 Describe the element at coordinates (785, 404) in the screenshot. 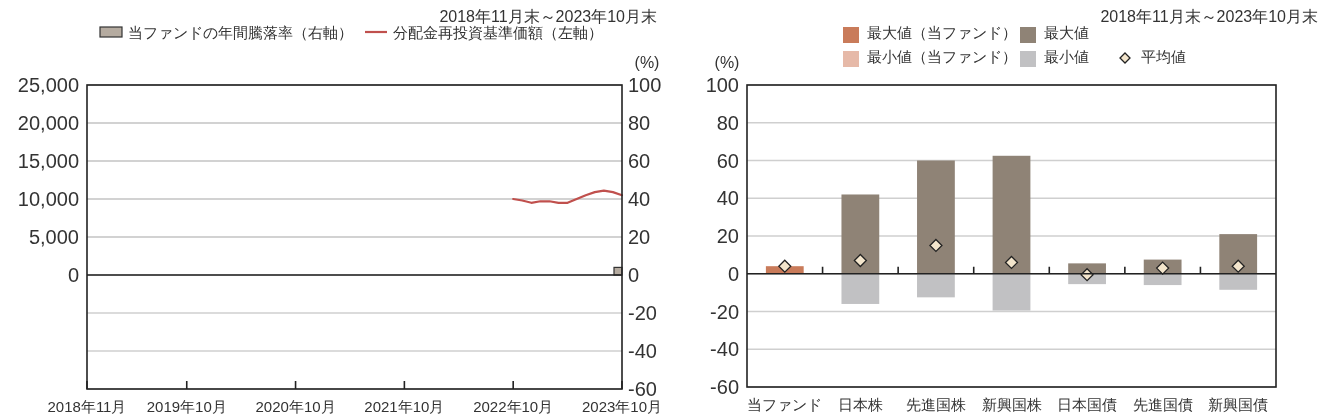

I see `x-tick-label: 当ファンド` at that location.